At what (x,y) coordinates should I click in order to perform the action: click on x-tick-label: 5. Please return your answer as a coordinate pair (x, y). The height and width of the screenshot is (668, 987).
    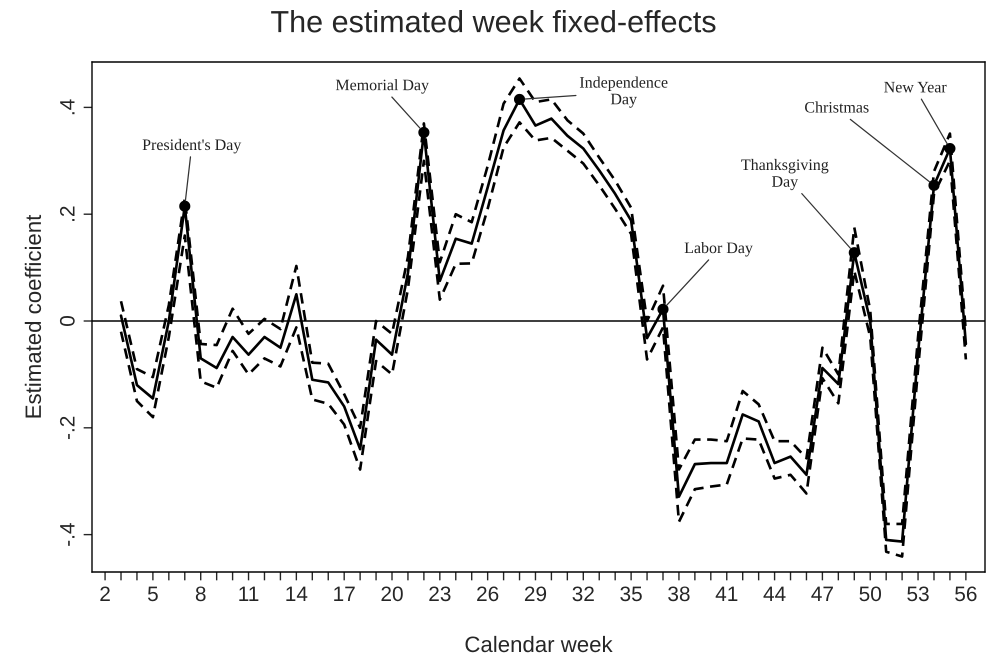
    Looking at the image, I should click on (153, 594).